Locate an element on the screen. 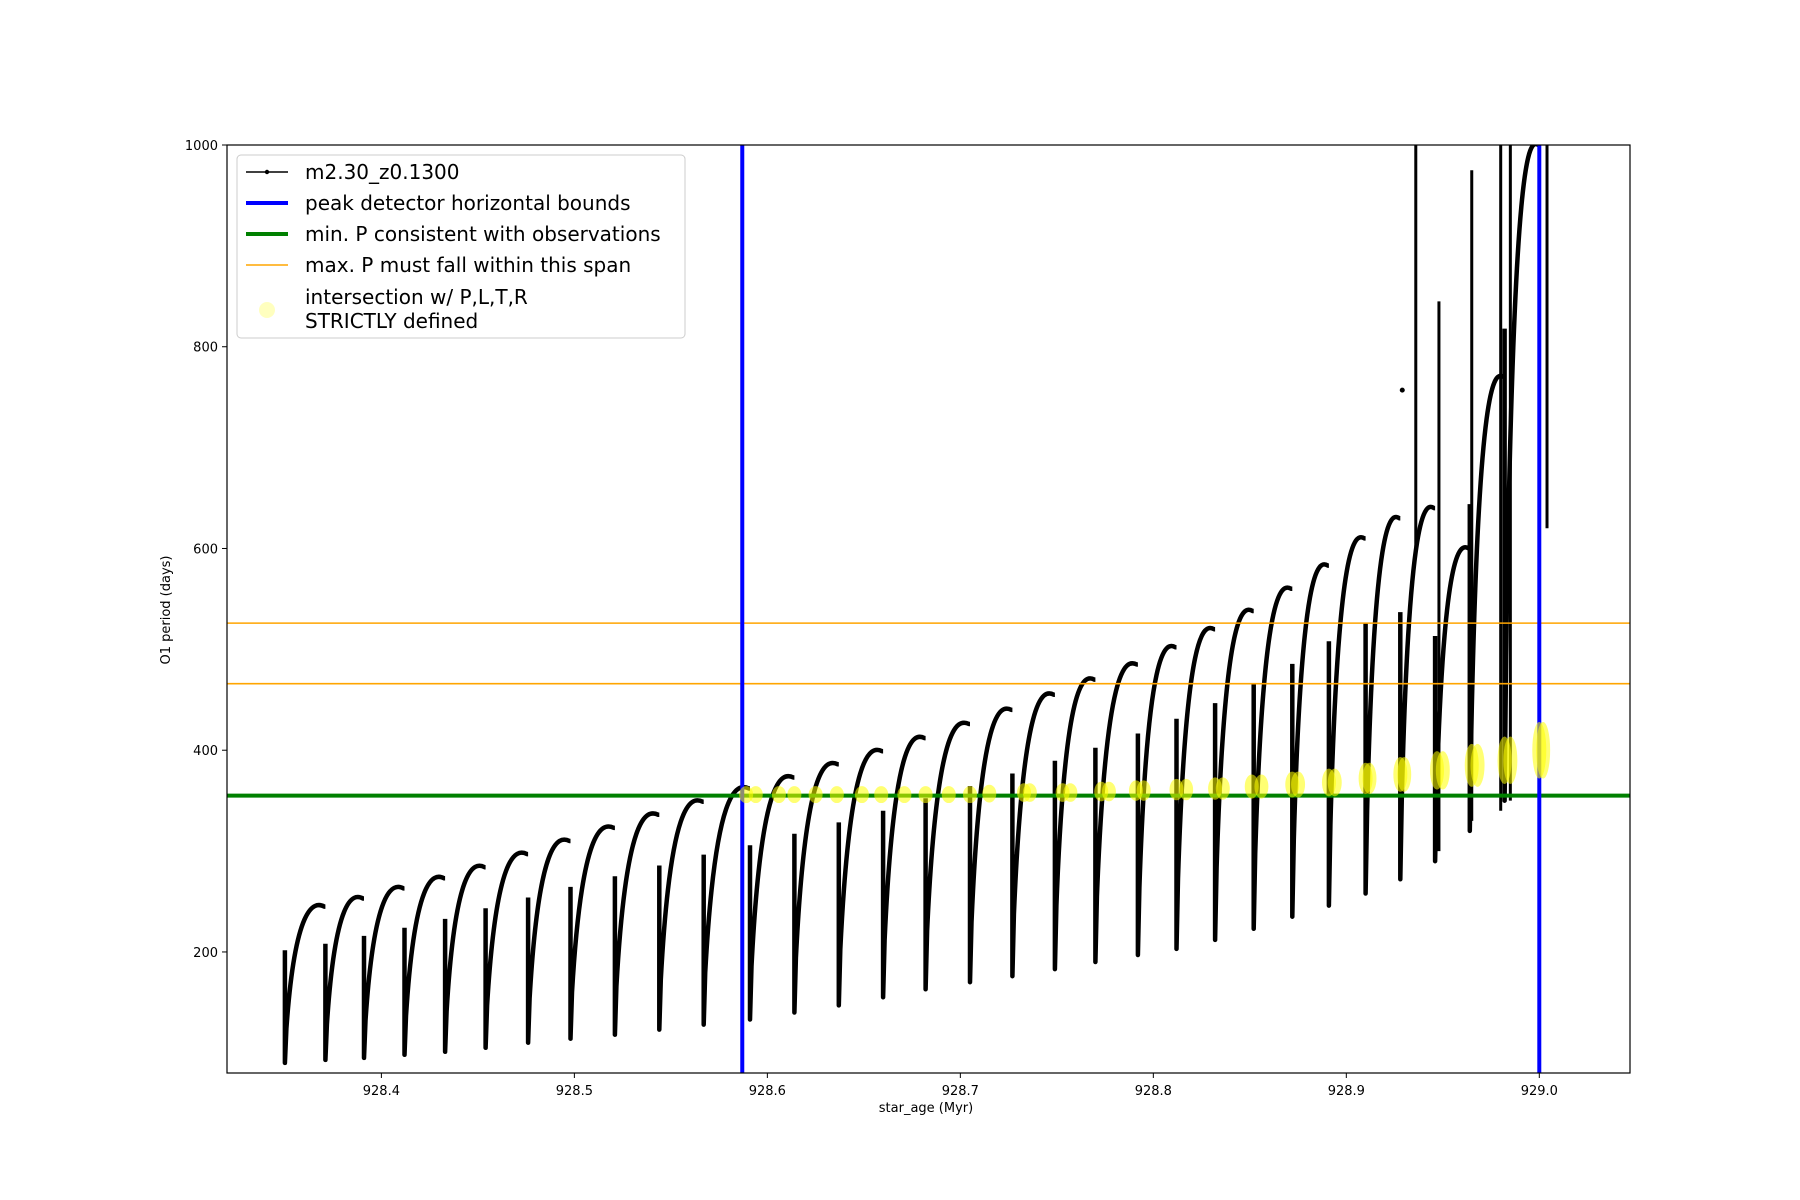  legend-box is located at coordinates (461, 246).